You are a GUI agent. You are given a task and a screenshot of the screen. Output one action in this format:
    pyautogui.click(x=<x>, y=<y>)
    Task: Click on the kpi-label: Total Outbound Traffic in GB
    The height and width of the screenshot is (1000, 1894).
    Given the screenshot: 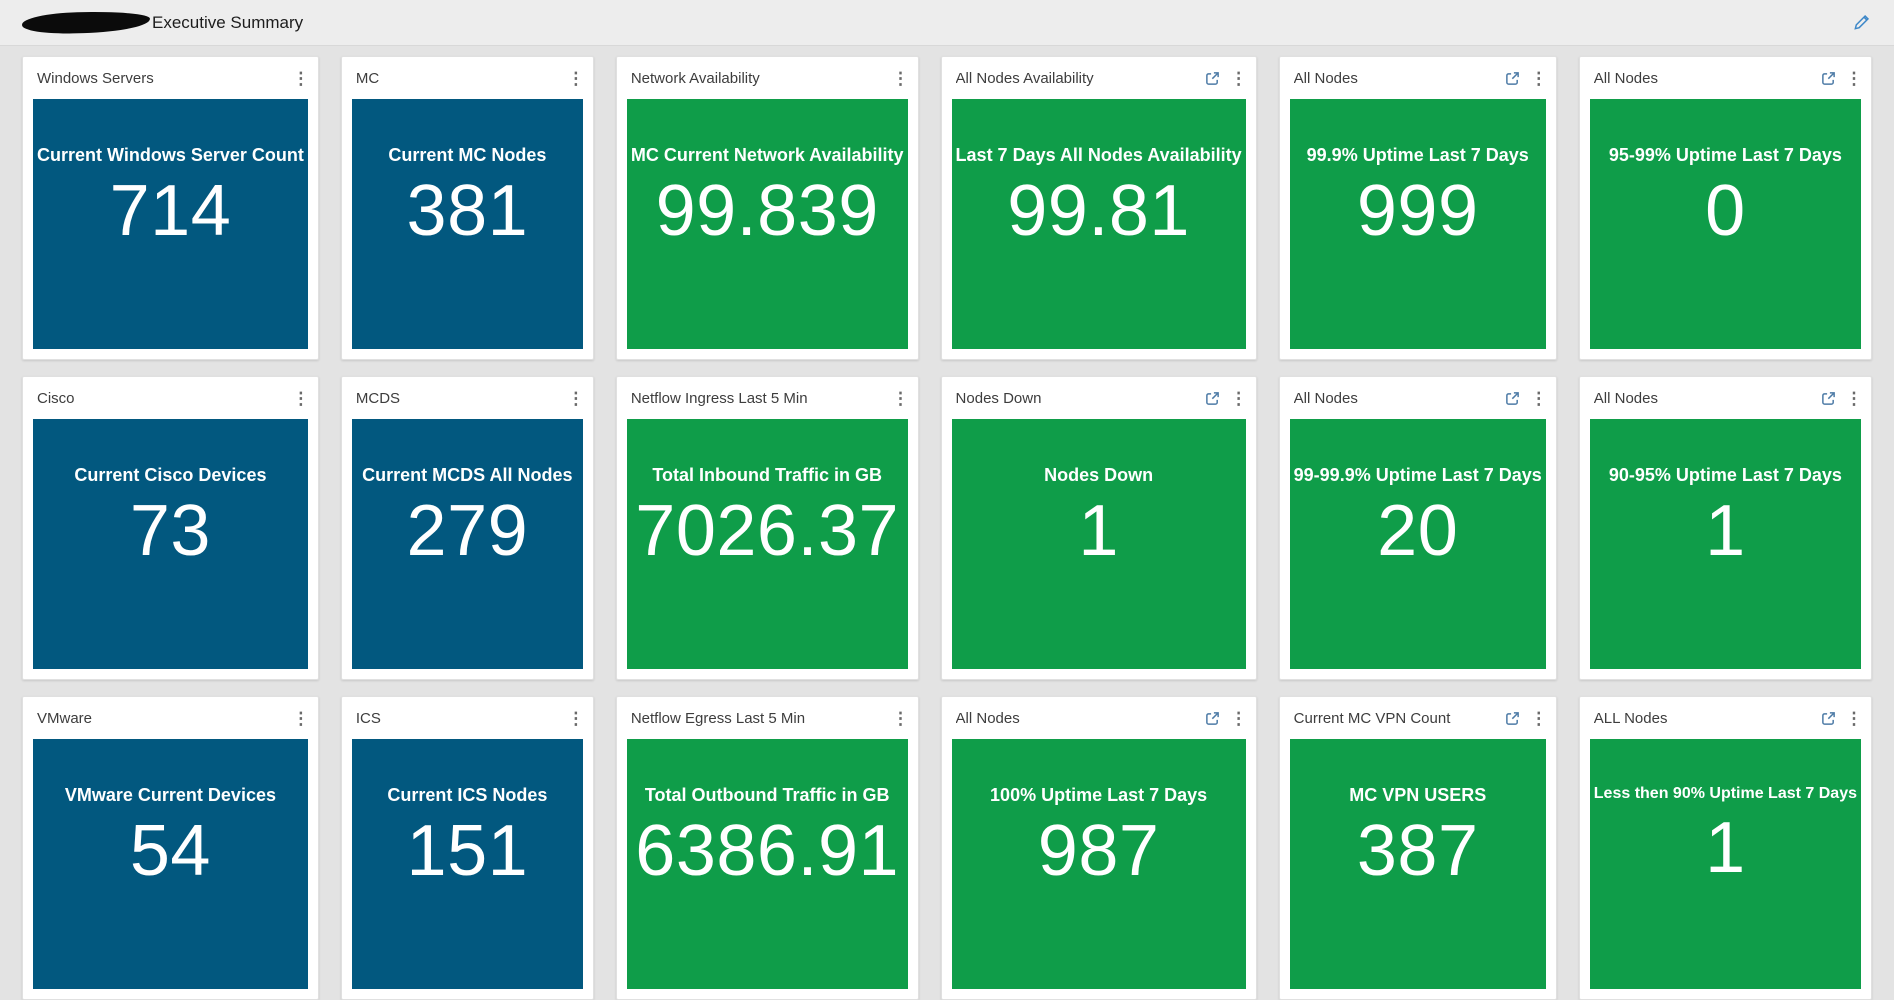 What is the action you would take?
    pyautogui.click(x=767, y=795)
    